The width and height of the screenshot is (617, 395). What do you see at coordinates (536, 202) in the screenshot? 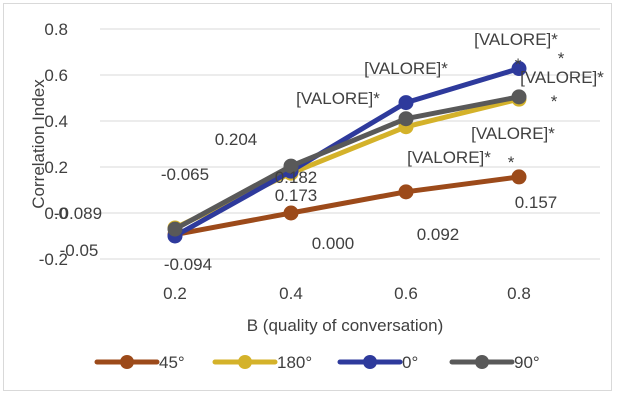
I see `data-label: 0.157` at bounding box center [536, 202].